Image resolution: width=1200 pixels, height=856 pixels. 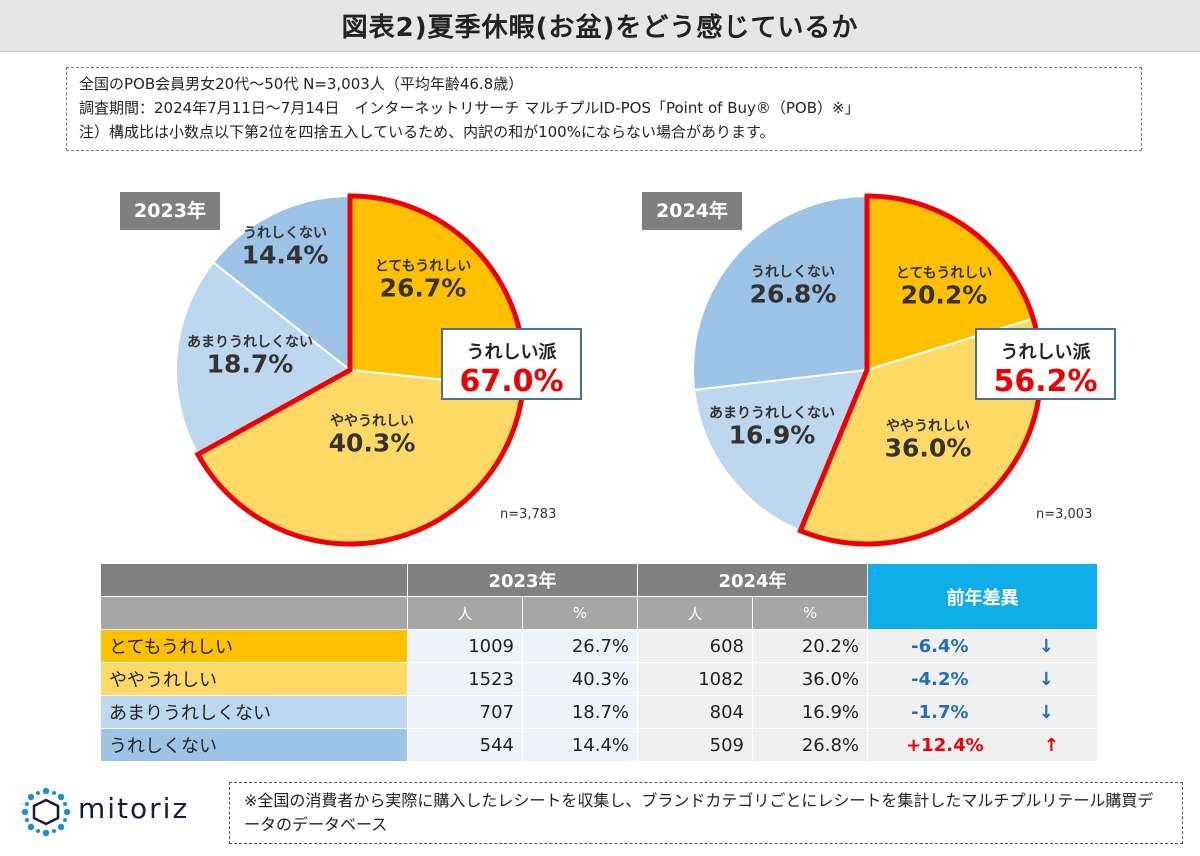 I want to click on year-tag-2023: 2023年, so click(x=170, y=211).